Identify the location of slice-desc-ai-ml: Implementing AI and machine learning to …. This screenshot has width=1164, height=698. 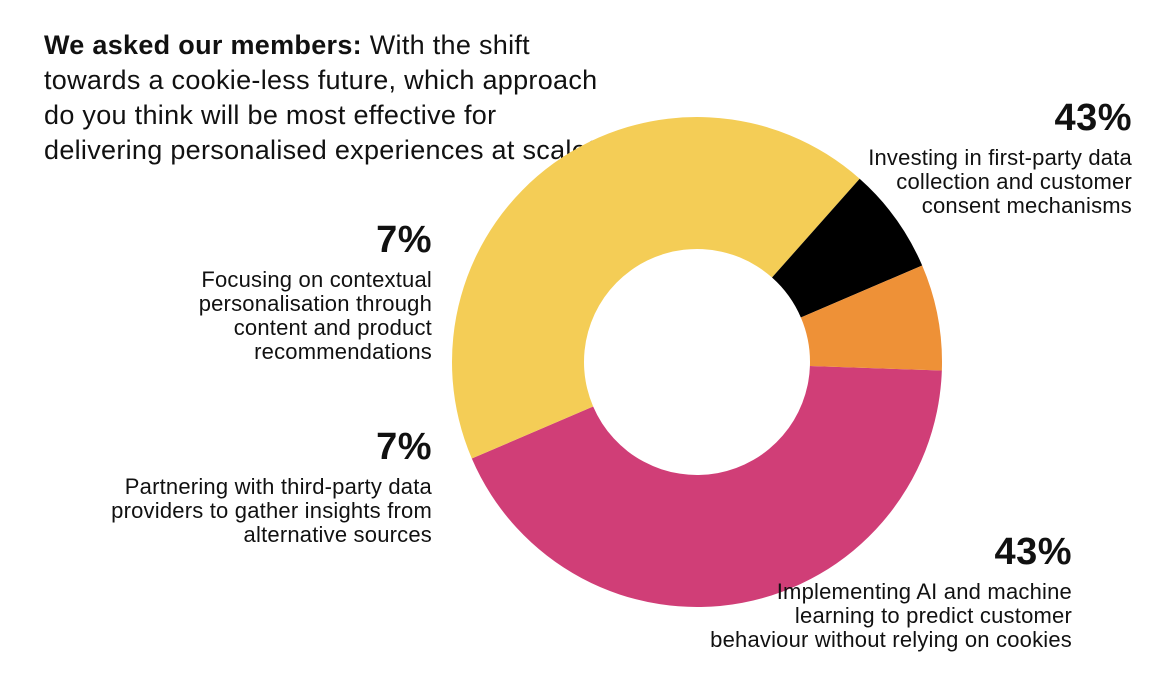
(891, 615).